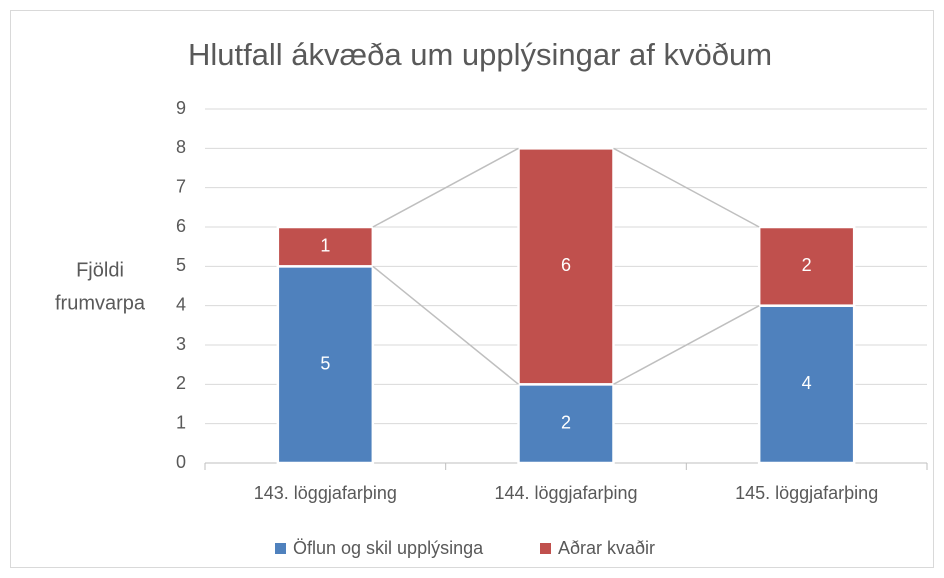 The width and height of the screenshot is (944, 578). What do you see at coordinates (480, 54) in the screenshot?
I see `chart-title: Hlutfall ákvæða um upplýsingar af kvöðum` at bounding box center [480, 54].